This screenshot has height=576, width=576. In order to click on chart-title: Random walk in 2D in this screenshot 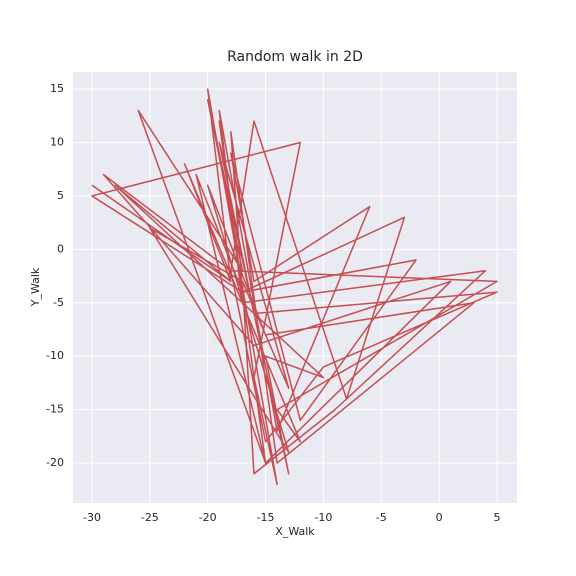, I will do `click(295, 57)`.